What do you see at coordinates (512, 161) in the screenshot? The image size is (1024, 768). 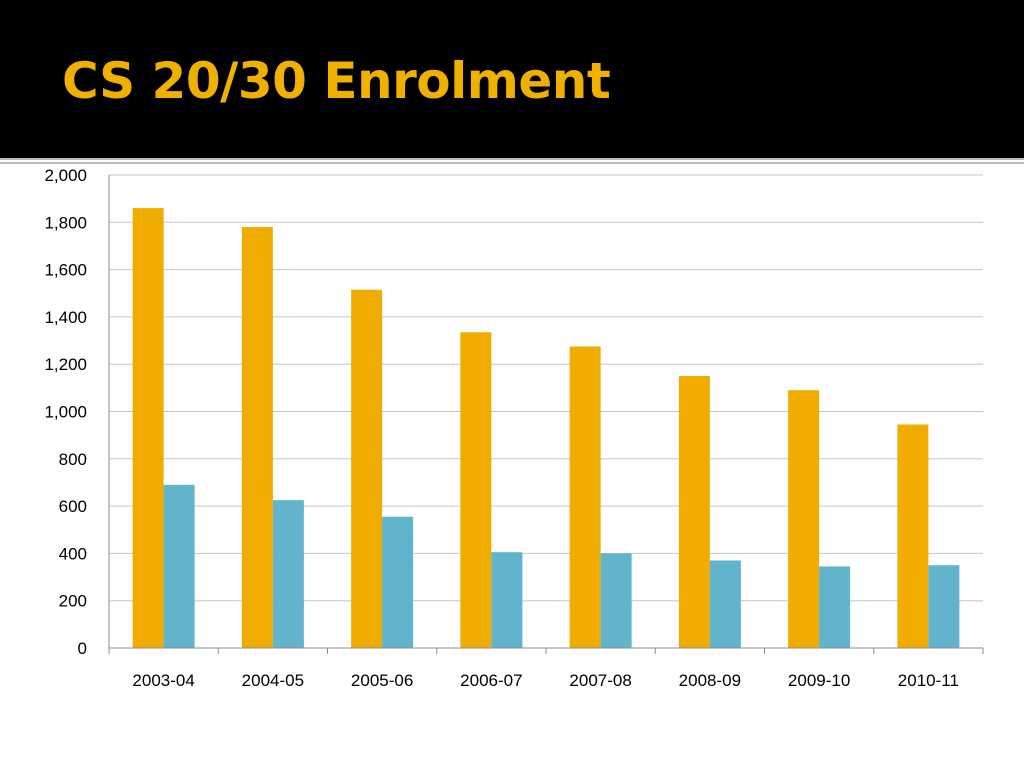 I see `title-divider-highlight` at bounding box center [512, 161].